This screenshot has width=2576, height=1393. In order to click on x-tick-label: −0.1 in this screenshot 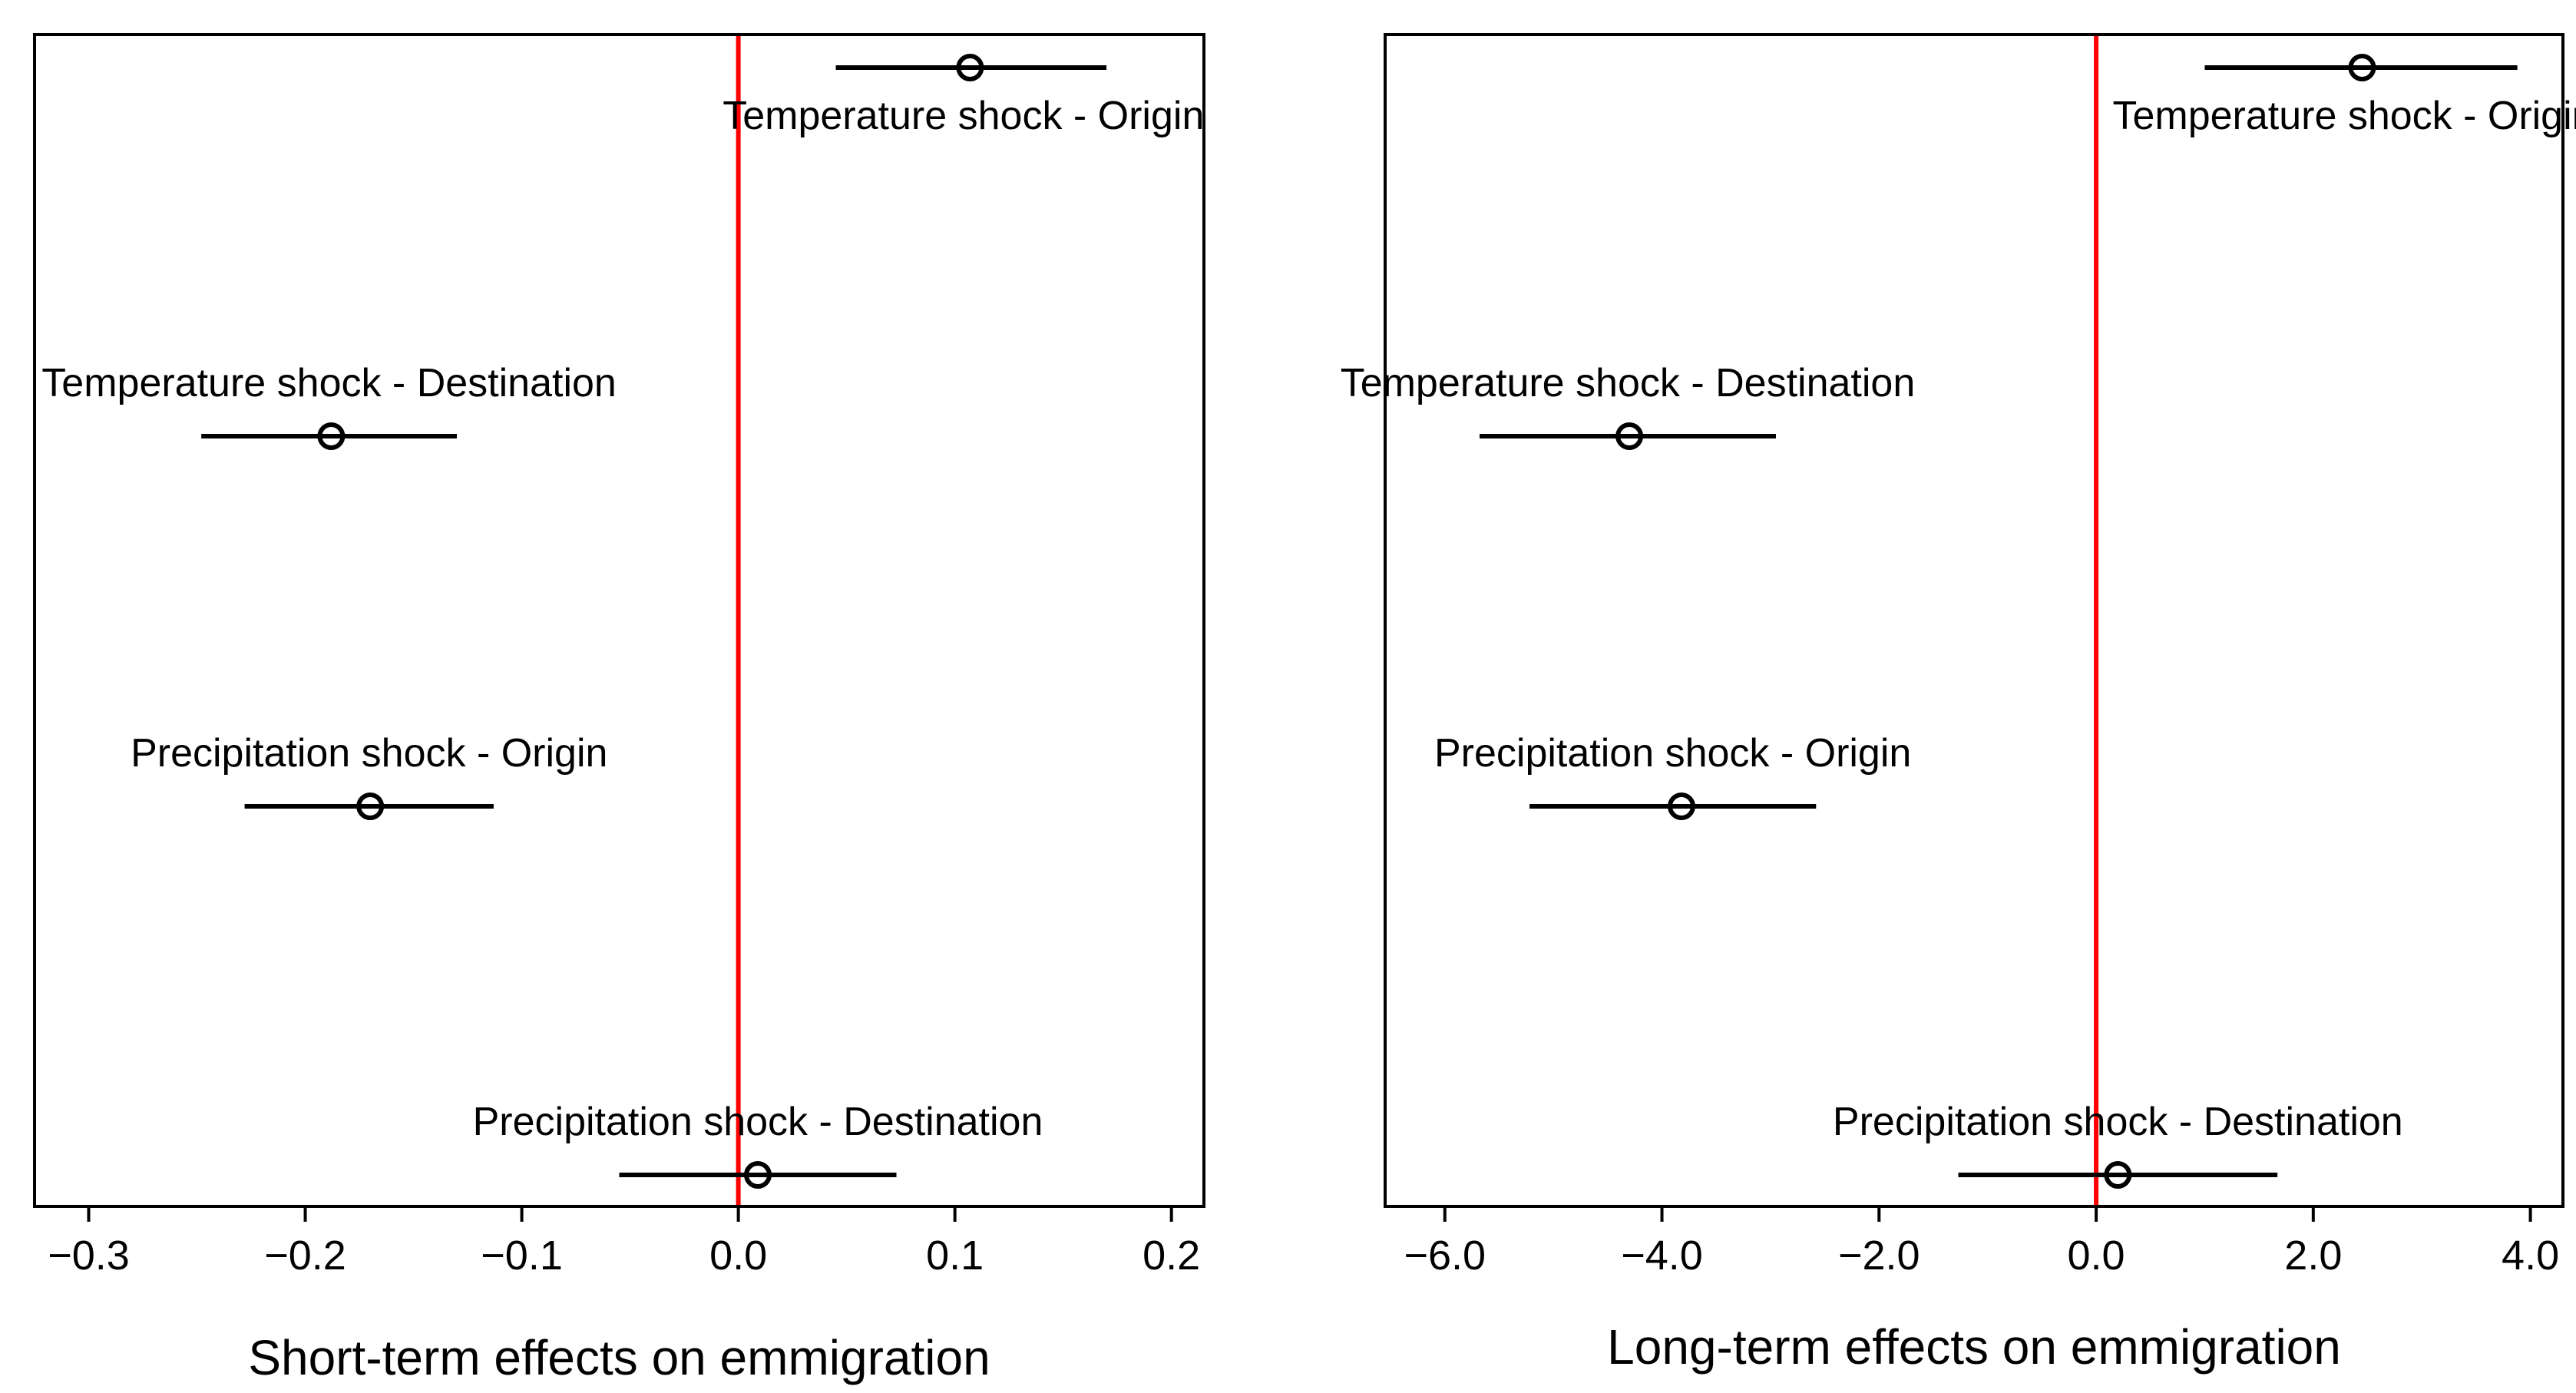, I will do `click(522, 1256)`.